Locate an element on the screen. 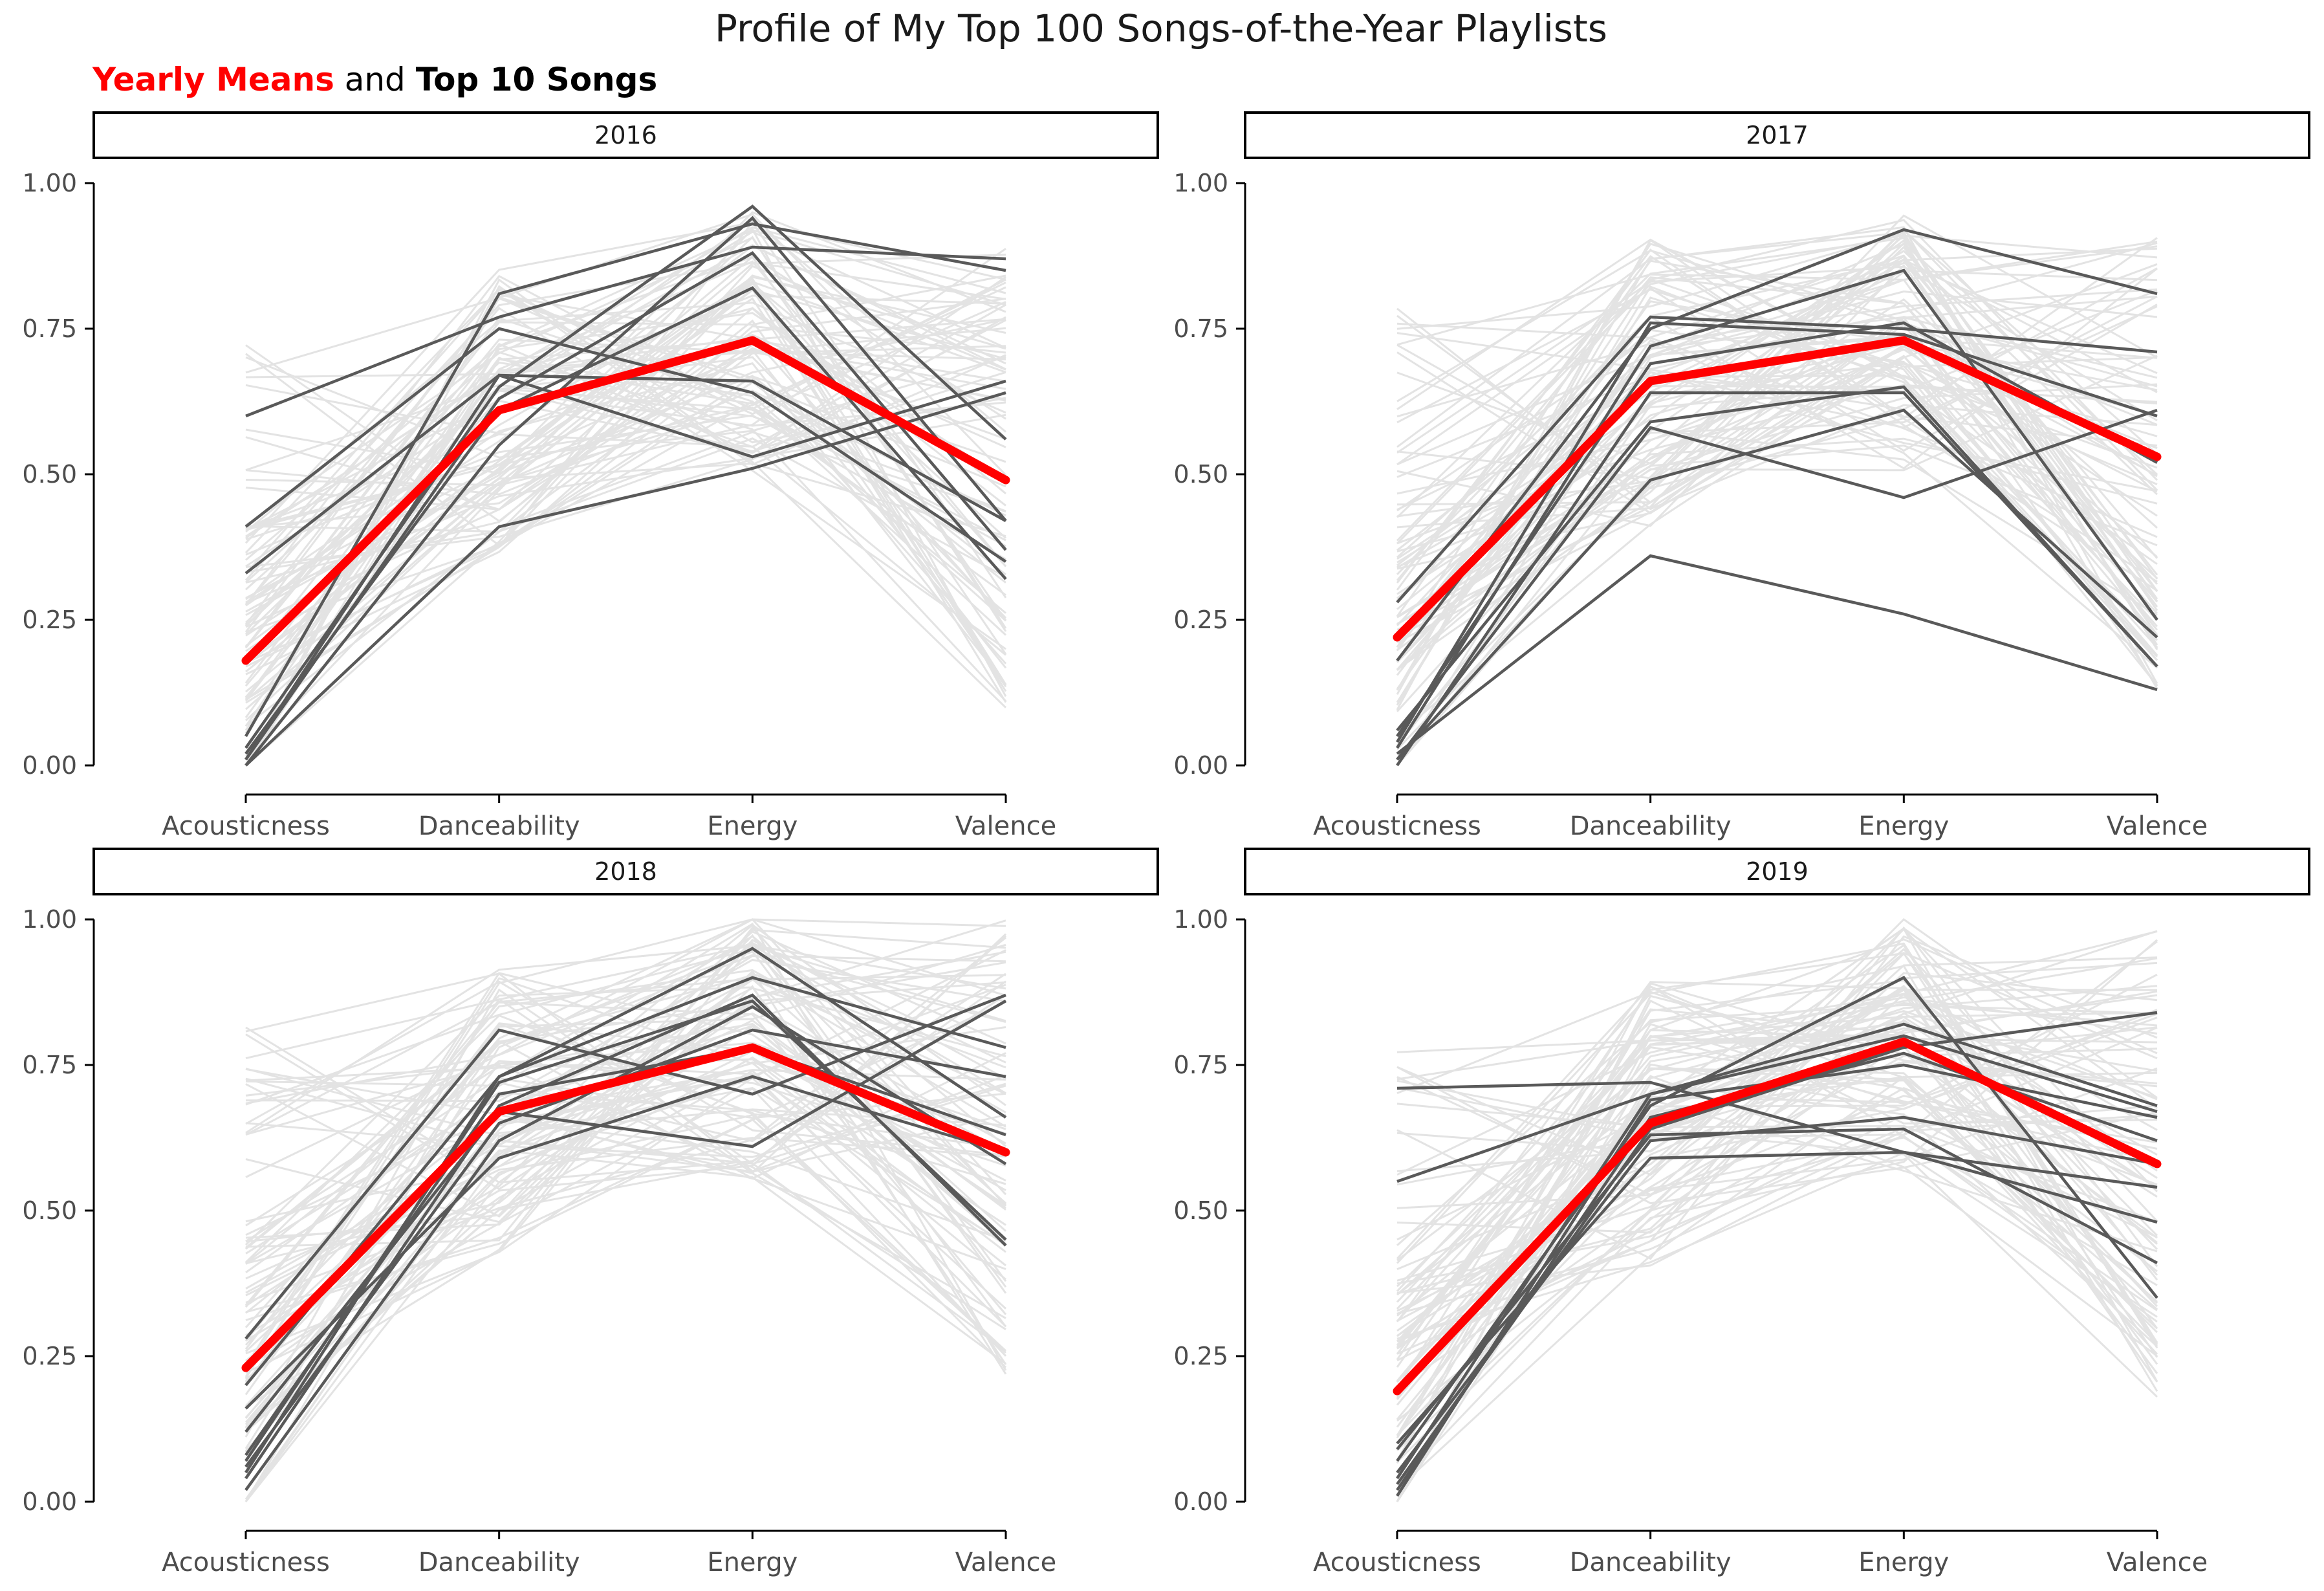 The width and height of the screenshot is (2324, 1591). chart-subtitle: Yearly Means and Top 10 Songs is located at coordinates (374, 79).